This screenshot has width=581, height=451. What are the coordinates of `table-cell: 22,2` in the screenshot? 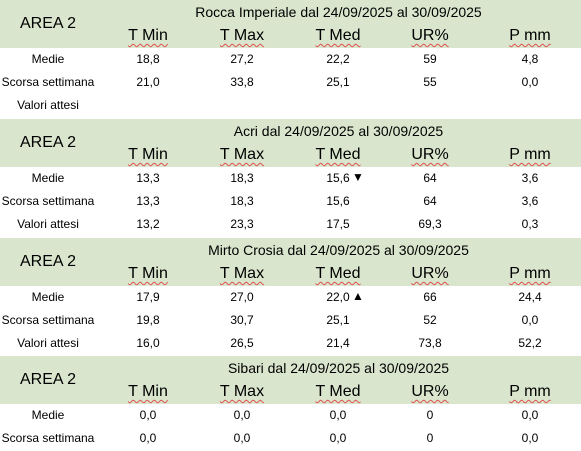 It's located at (338, 59).